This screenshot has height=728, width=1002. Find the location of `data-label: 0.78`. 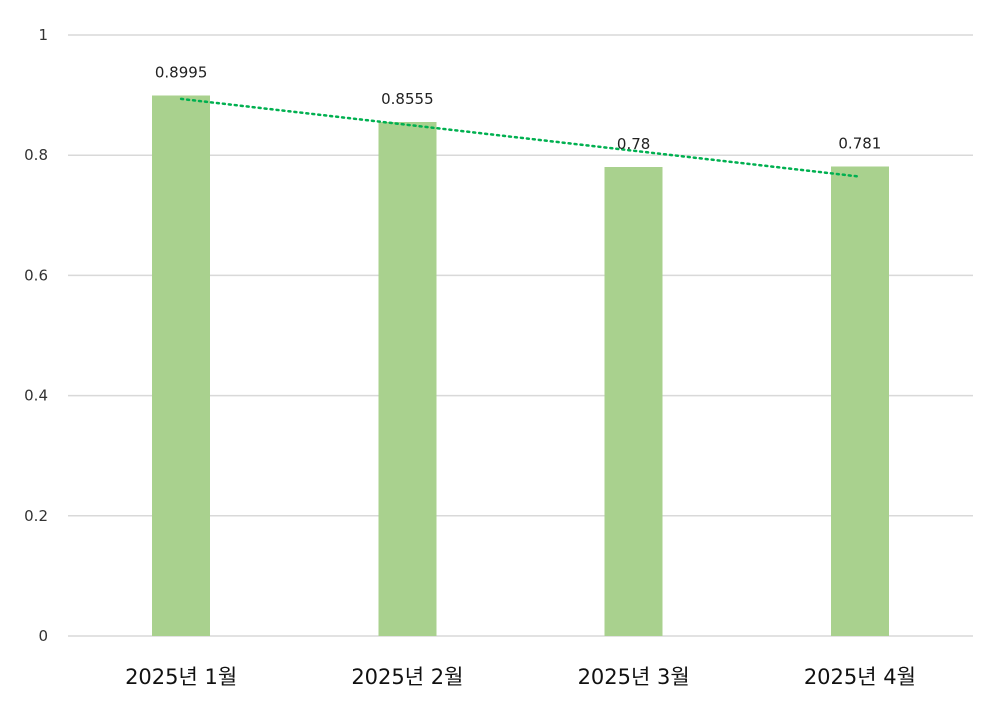

data-label: 0.78 is located at coordinates (633, 144).